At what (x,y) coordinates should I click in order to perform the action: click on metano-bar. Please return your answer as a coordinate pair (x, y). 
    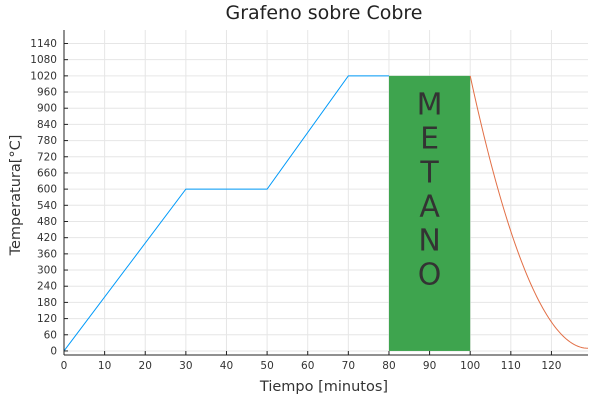
    Looking at the image, I should click on (429, 213).